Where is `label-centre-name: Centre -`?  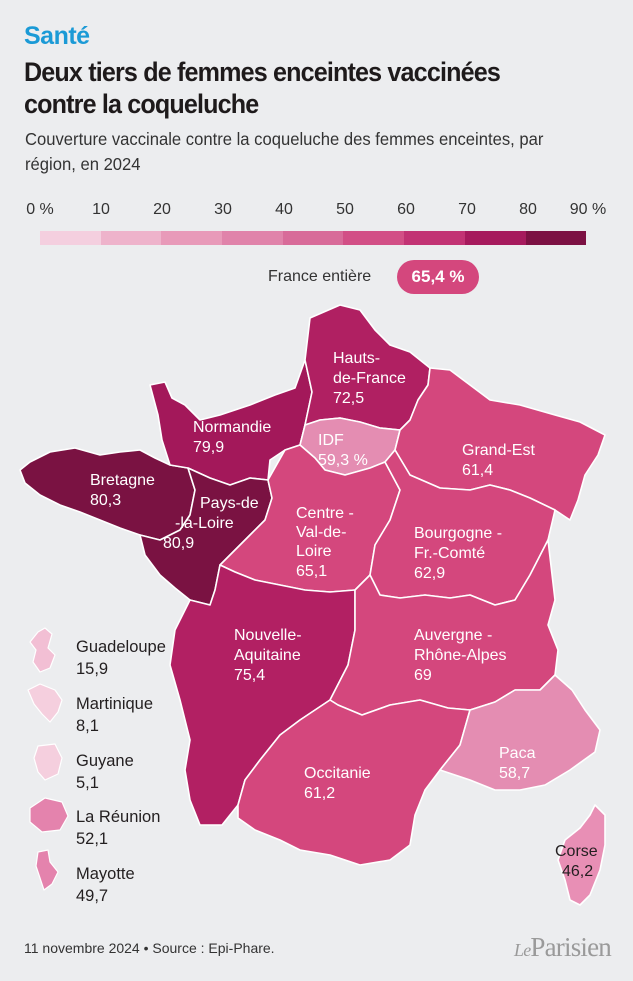 label-centre-name: Centre - is located at coordinates (325, 513).